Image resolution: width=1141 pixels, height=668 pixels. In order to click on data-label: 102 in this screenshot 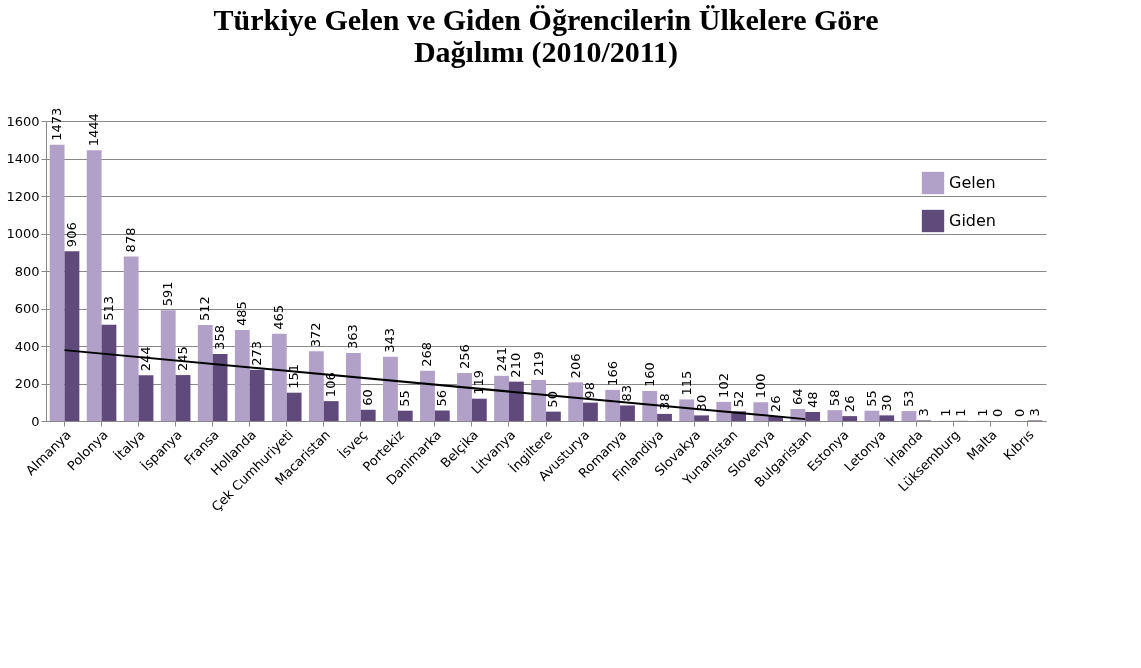, I will do `click(723, 385)`.